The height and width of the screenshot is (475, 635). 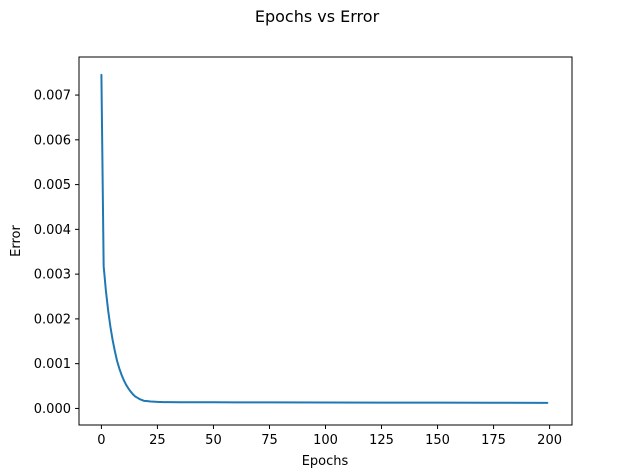 I want to click on y-tick-label: 0.007, so click(x=52, y=96).